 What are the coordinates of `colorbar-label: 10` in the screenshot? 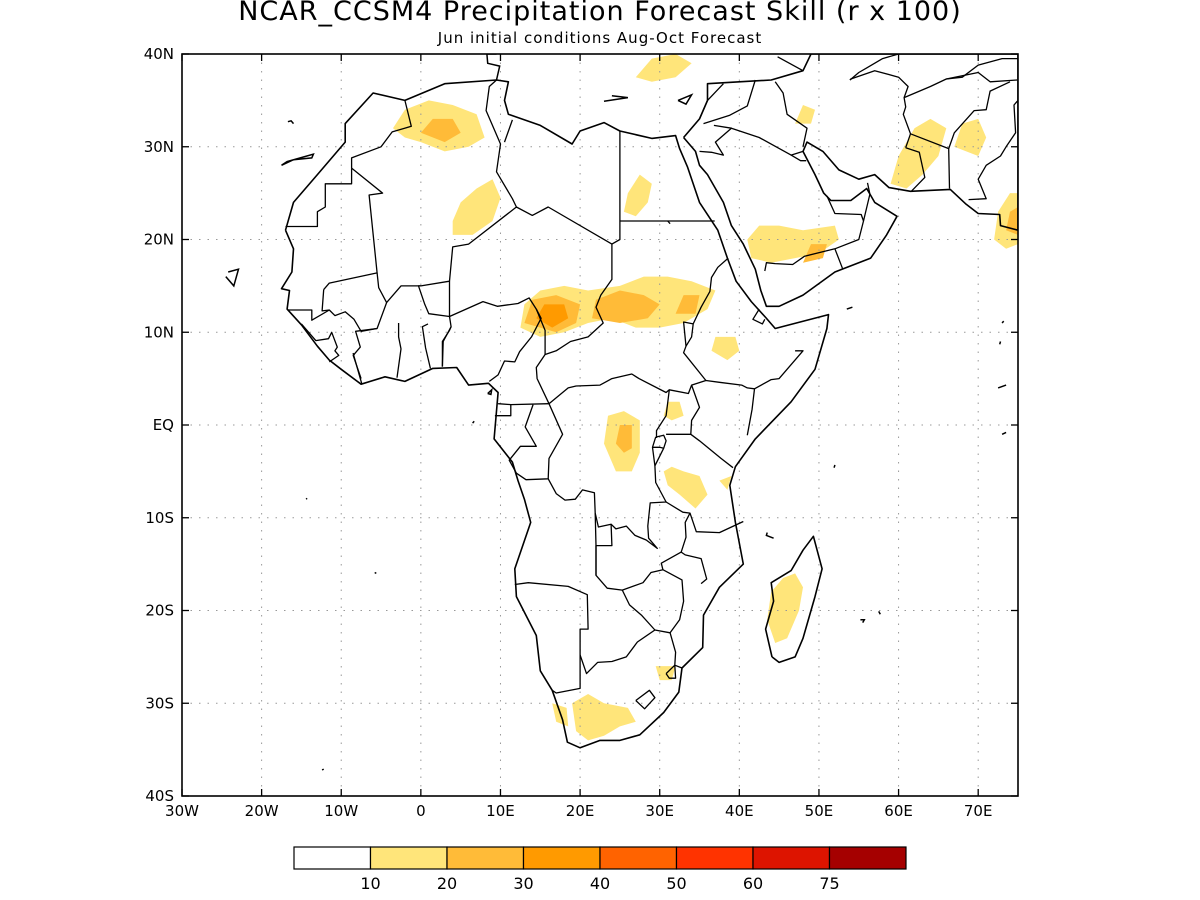 It's located at (370, 883).